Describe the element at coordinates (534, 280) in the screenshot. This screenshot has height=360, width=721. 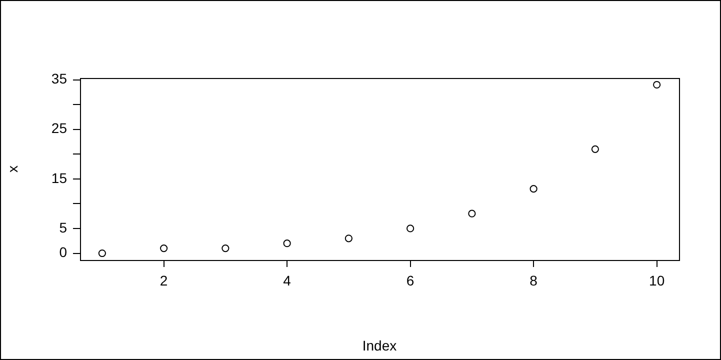
I see `x-tick-label: 8` at that location.